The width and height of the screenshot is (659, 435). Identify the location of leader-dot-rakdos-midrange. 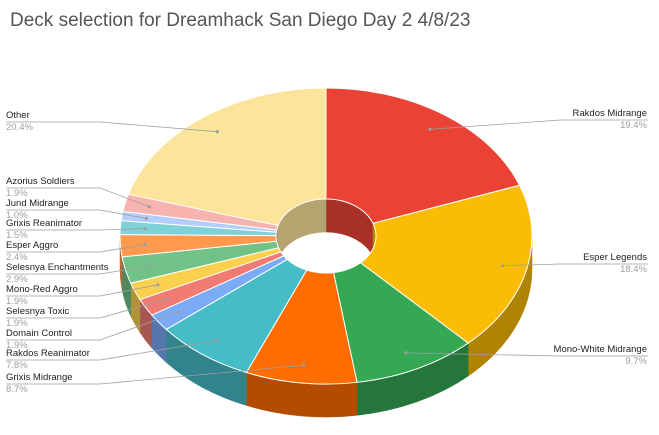
(430, 129).